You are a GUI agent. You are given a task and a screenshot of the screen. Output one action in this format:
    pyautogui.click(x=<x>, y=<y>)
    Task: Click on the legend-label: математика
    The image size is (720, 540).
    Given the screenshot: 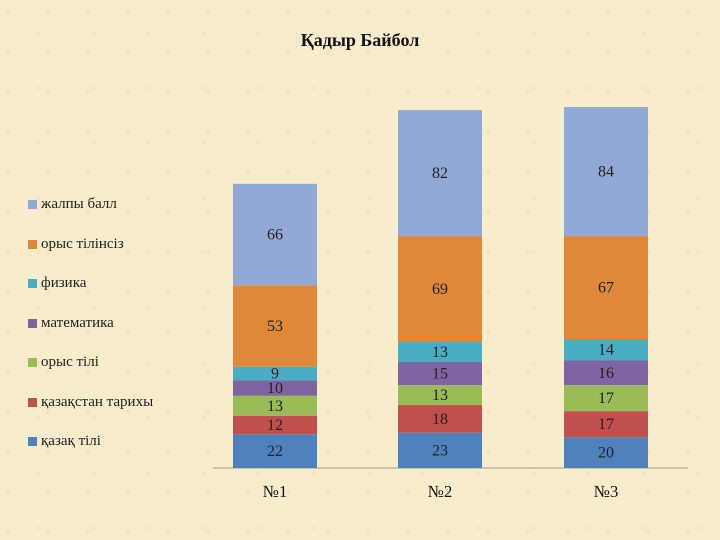 What is the action you would take?
    pyautogui.click(x=77, y=322)
    